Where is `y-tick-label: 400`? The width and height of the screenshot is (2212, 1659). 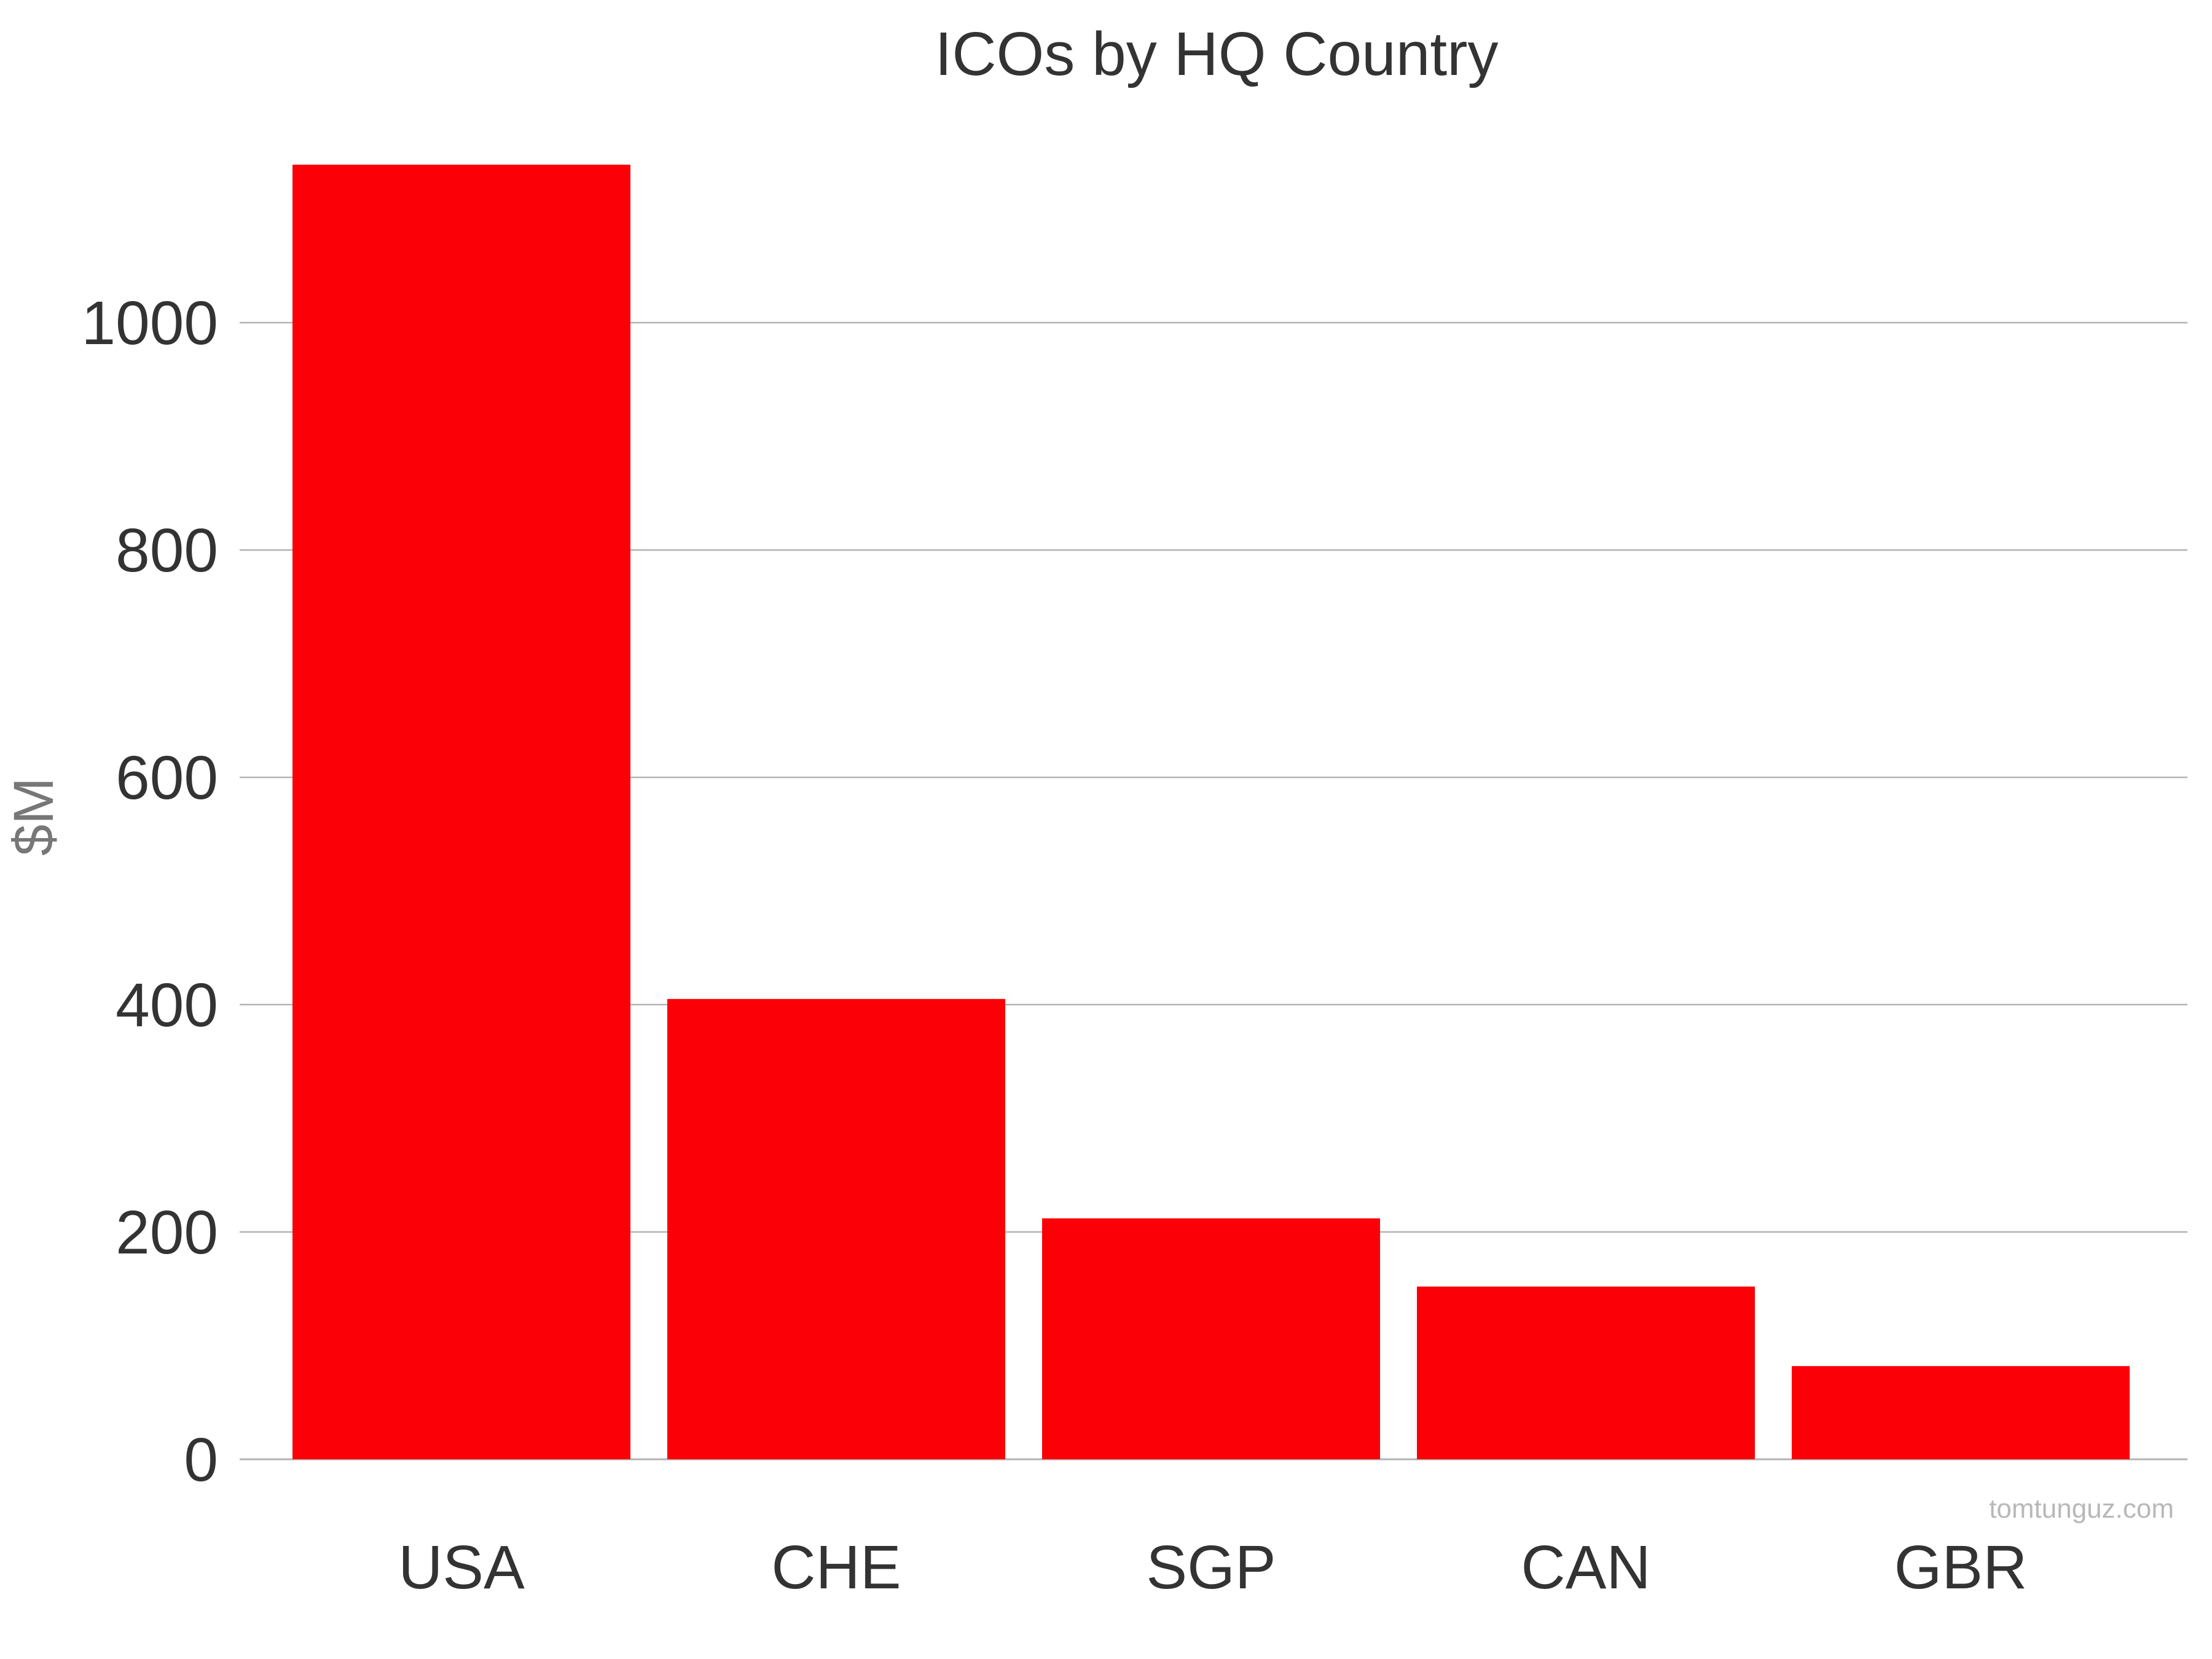 y-tick-label: 400 is located at coordinates (167, 1005).